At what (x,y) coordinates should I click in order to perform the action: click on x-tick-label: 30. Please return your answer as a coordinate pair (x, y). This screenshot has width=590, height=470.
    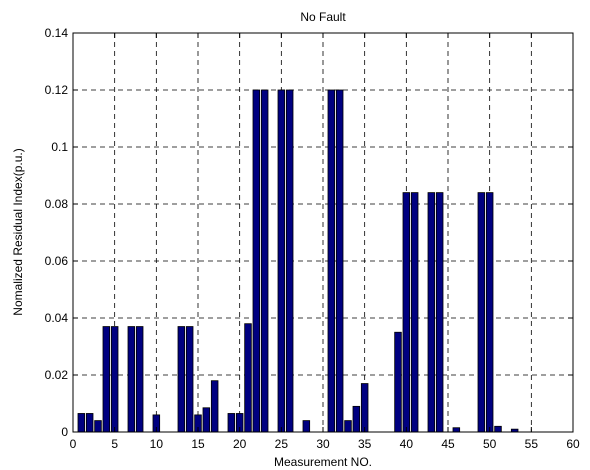
    Looking at the image, I should click on (323, 444).